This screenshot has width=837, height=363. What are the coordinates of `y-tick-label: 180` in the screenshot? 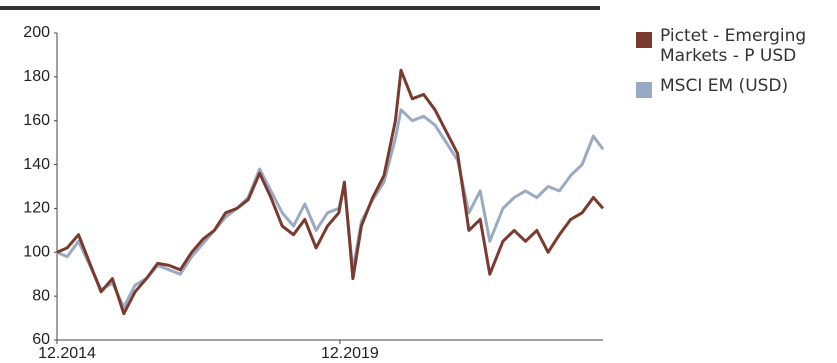 It's located at (36, 76).